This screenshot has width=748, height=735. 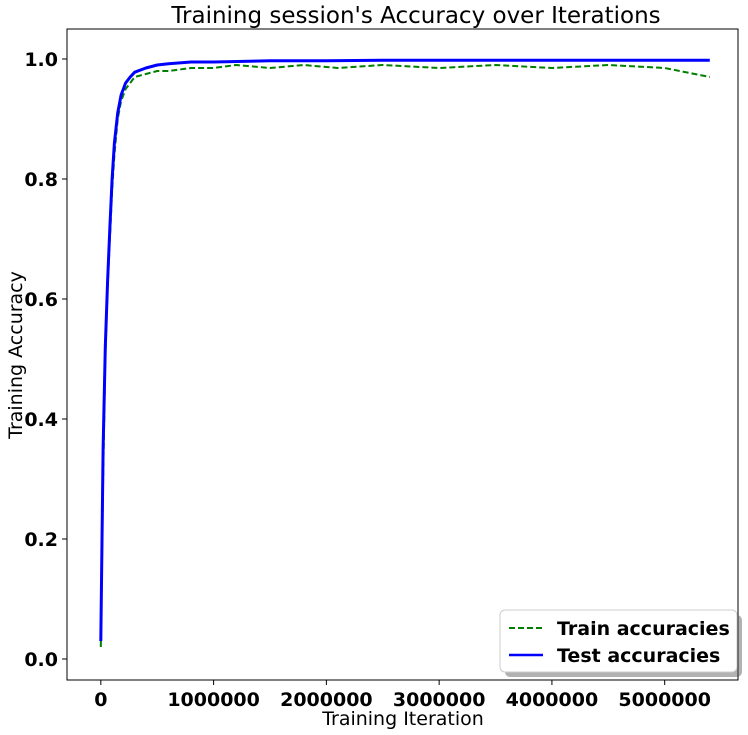 What do you see at coordinates (638, 656) in the screenshot?
I see `legend-label-test: Test accuracies` at bounding box center [638, 656].